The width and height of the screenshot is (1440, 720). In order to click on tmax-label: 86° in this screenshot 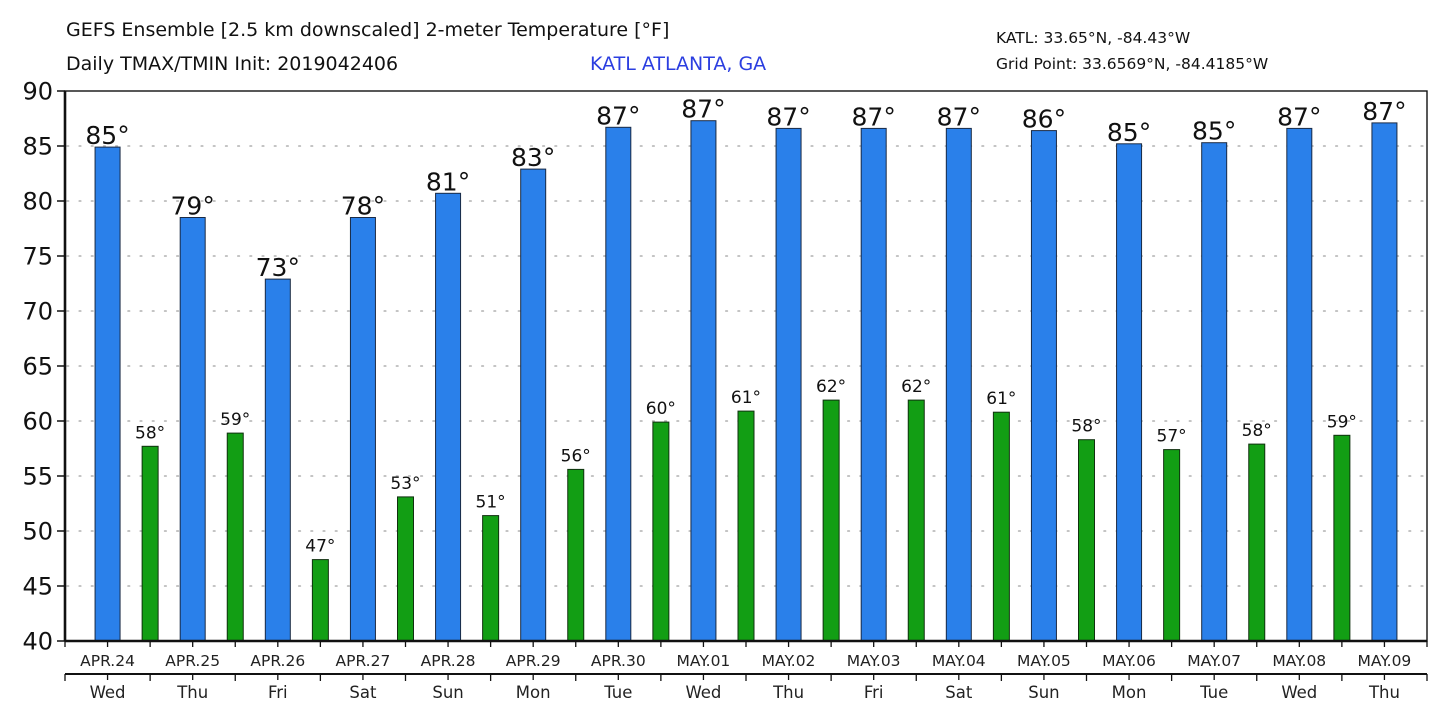, I will do `click(1044, 119)`.